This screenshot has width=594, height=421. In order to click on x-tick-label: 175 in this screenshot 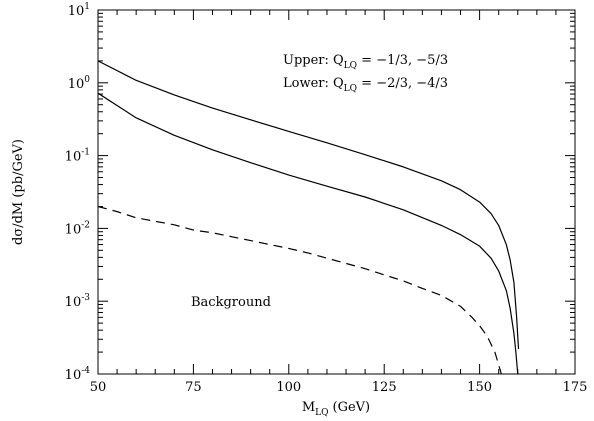, I will do `click(575, 387)`.